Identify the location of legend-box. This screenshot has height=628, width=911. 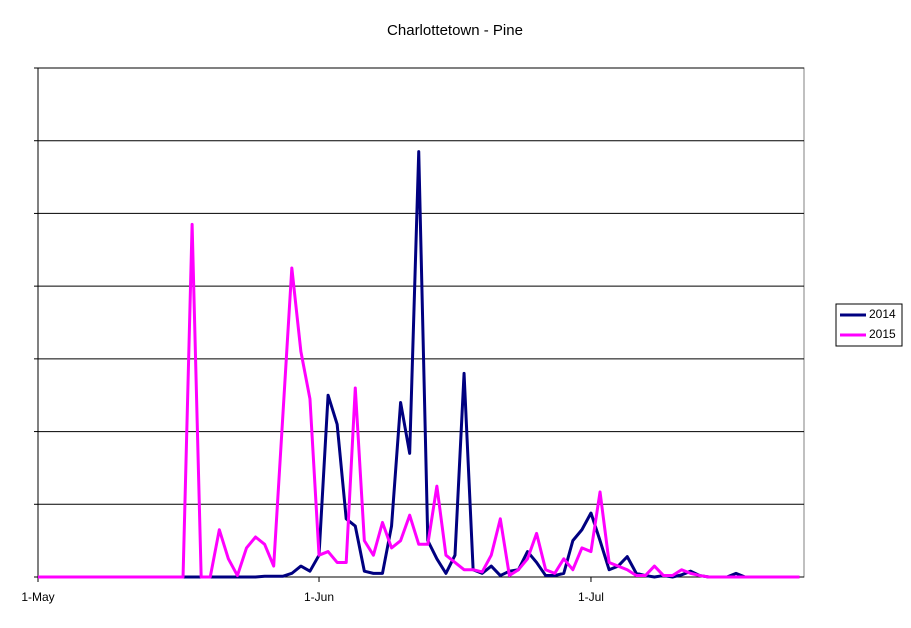
(869, 325).